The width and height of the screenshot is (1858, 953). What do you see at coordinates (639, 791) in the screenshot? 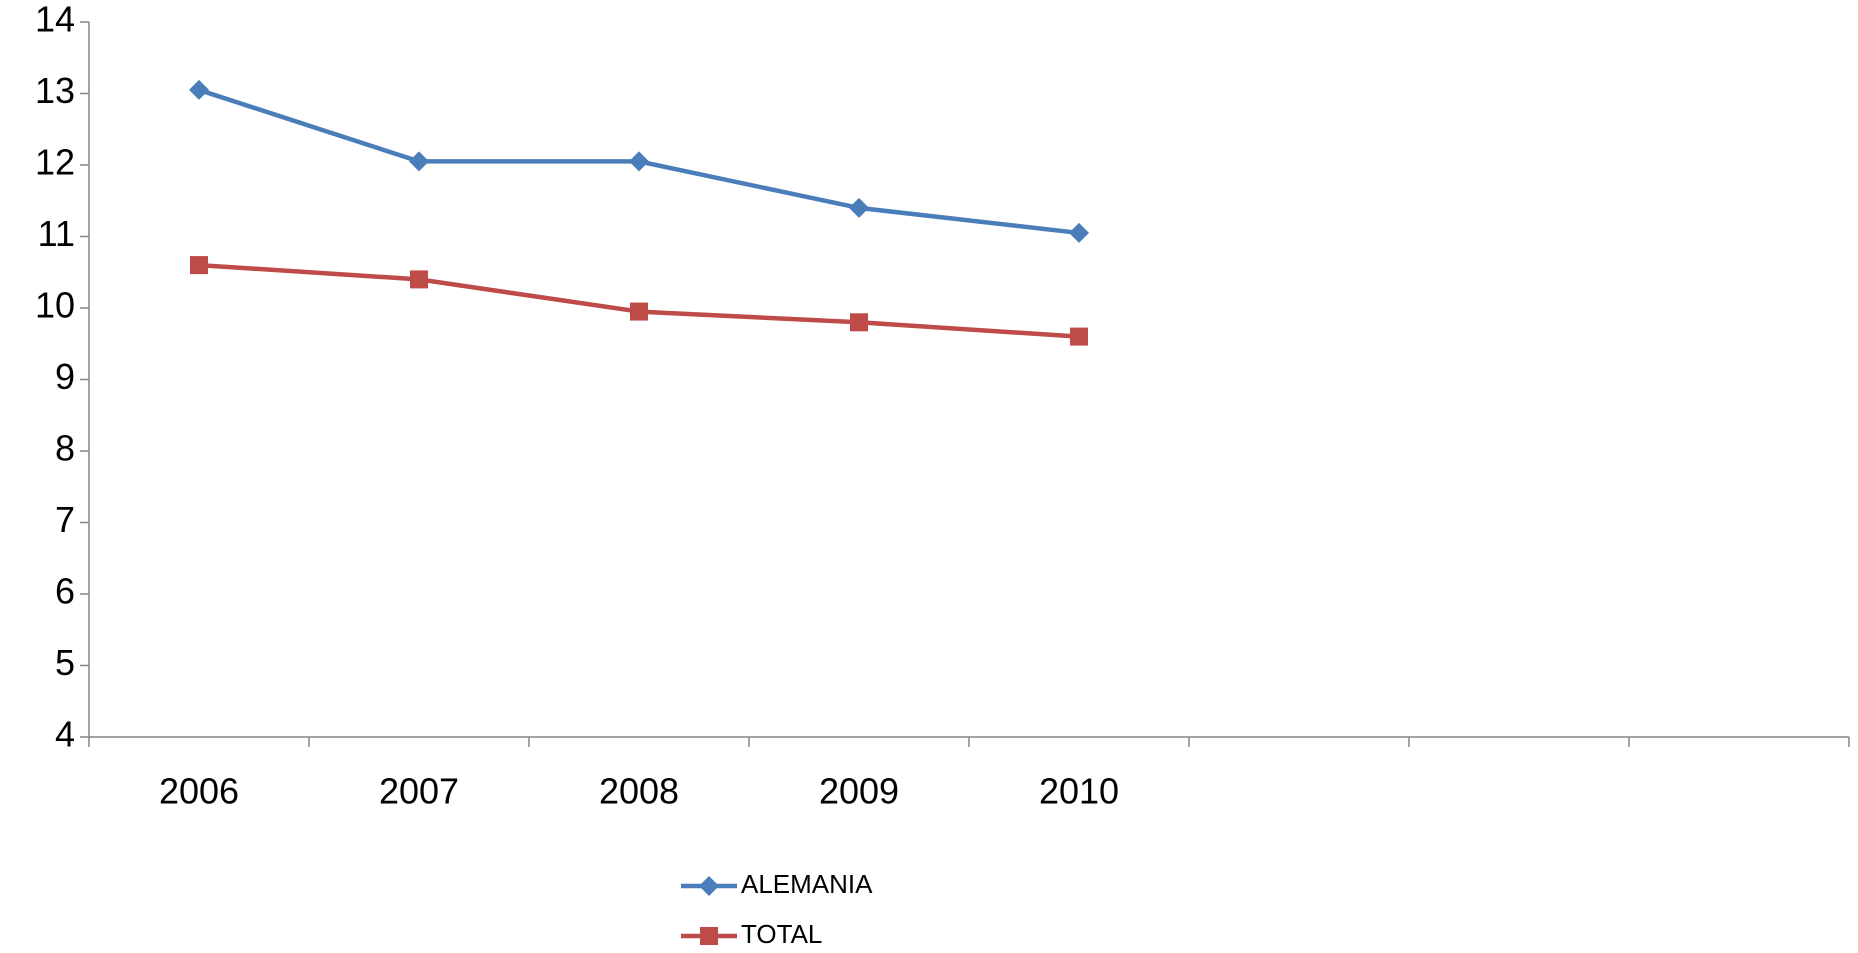
I see `x-tick-label: 2008` at bounding box center [639, 791].